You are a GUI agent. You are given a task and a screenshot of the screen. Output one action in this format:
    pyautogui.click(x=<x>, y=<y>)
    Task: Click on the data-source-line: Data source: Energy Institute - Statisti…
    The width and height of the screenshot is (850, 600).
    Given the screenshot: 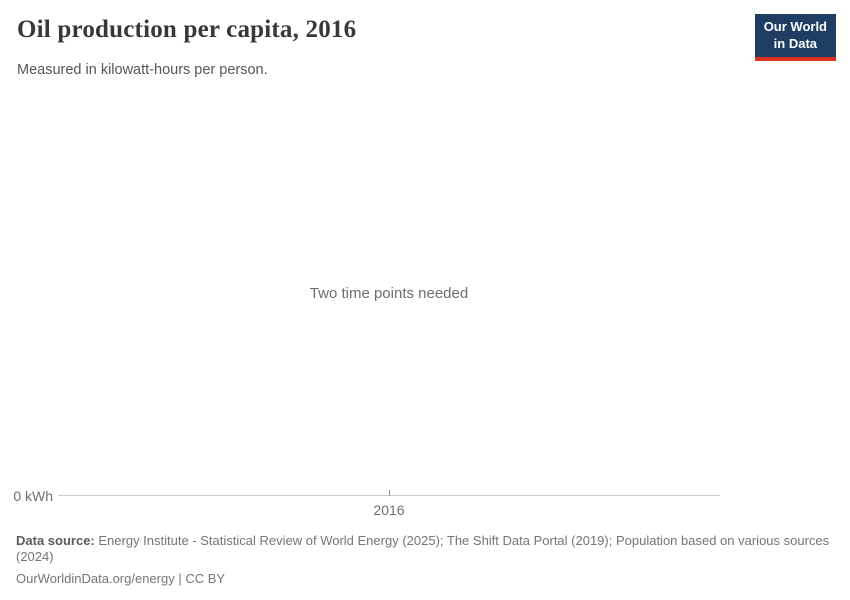 What is the action you would take?
    pyautogui.click(x=425, y=549)
    